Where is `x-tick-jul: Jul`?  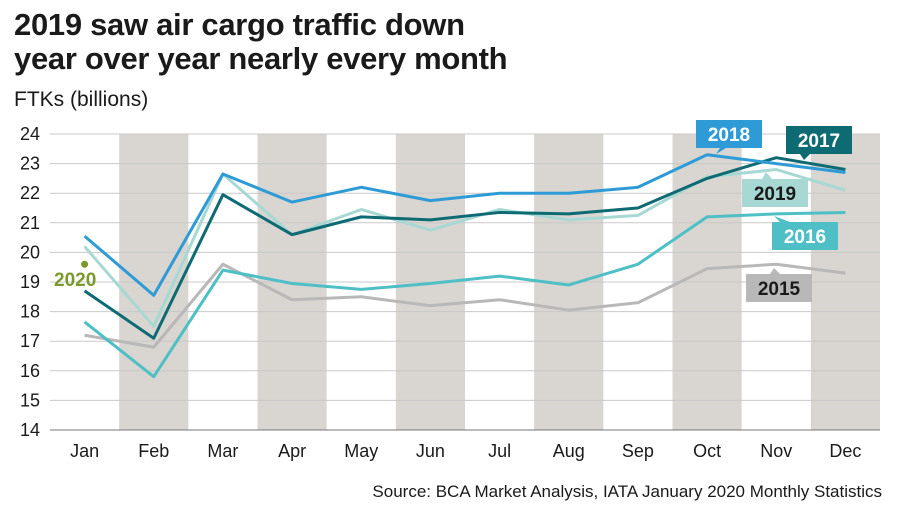 x-tick-jul: Jul is located at coordinates (499, 451).